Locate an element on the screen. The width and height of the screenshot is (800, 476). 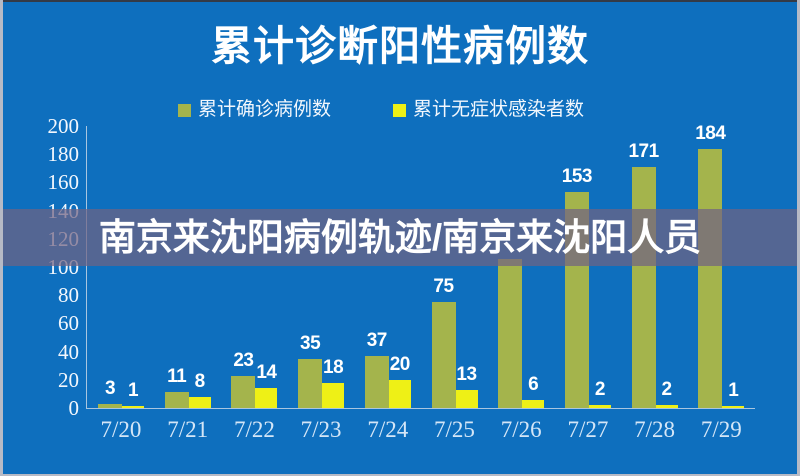
x-axis-tick-label: 7/23 is located at coordinates (321, 429).